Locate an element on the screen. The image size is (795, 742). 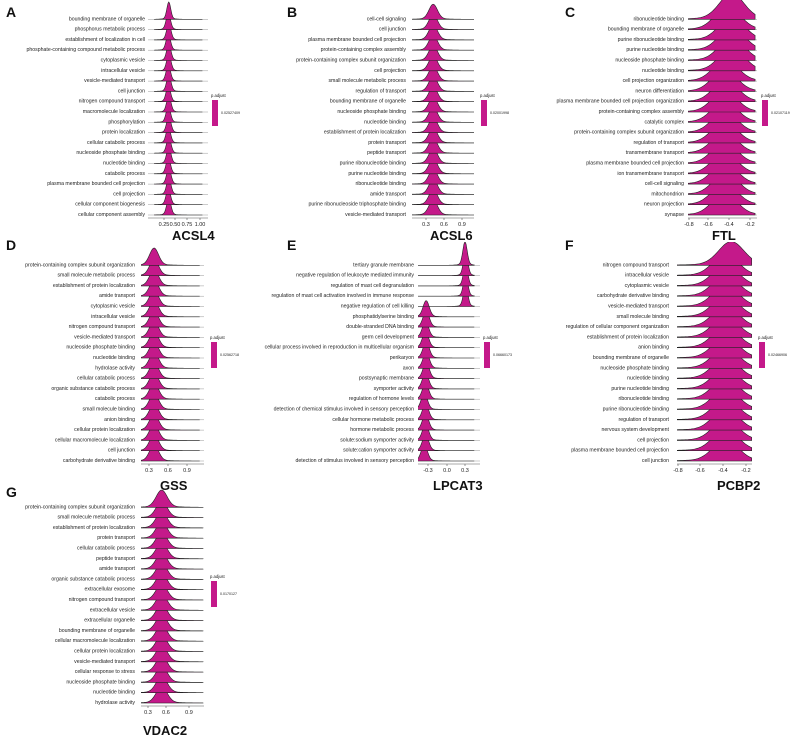
gene-label: VDAC2 is located at coordinates (165, 730).